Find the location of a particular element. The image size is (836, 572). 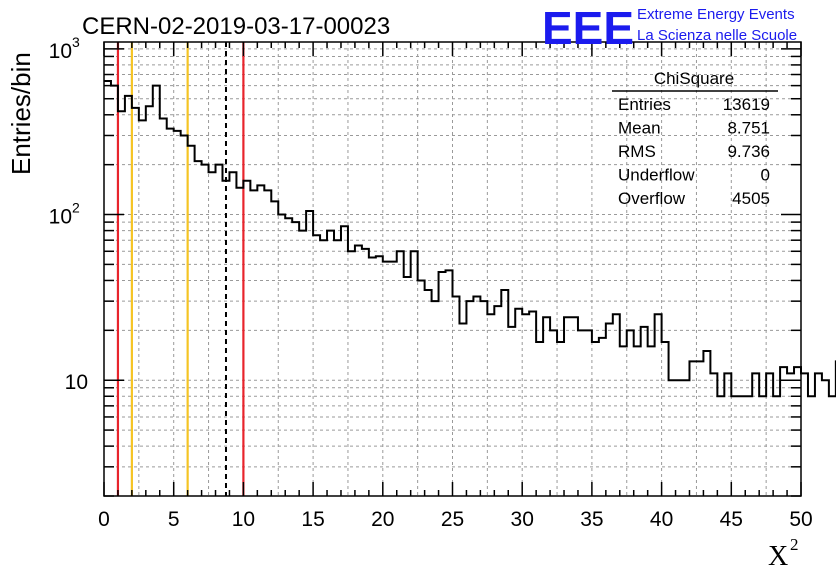

stats-row: RMS 9.736 is located at coordinates (694, 151).